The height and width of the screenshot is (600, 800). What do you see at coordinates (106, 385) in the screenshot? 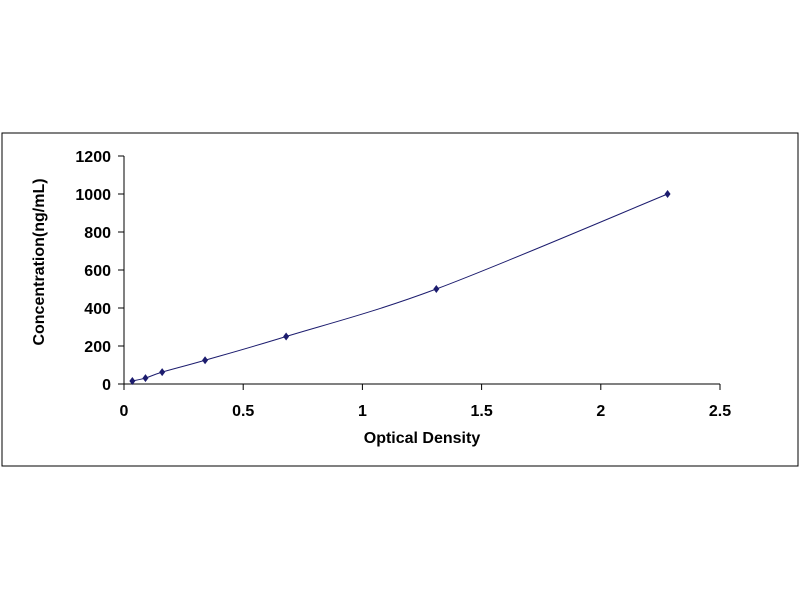
I see `y-tick-label: 0` at bounding box center [106, 385].